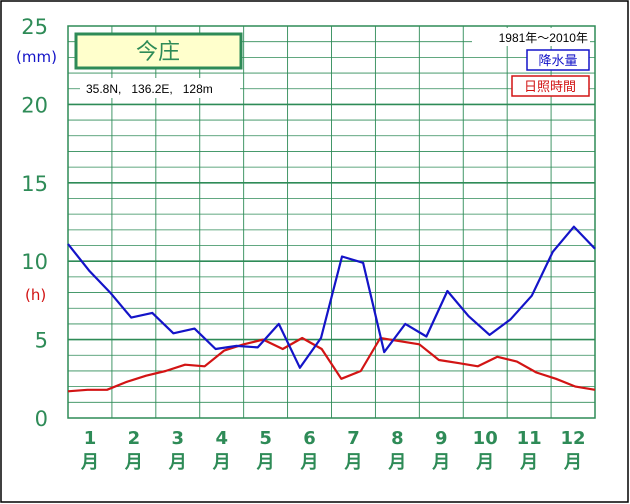  What do you see at coordinates (90, 438) in the screenshot?
I see `x-tick-label-number: 1` at bounding box center [90, 438].